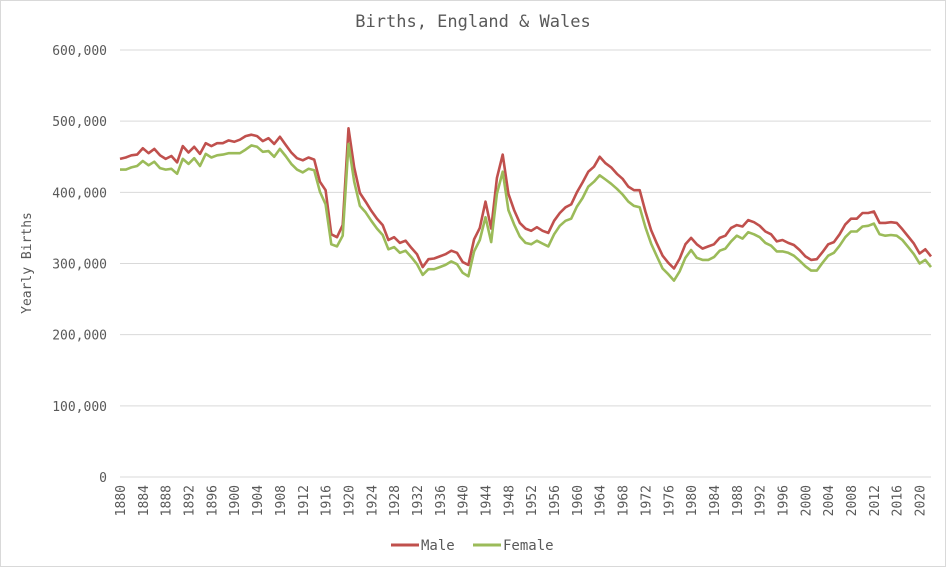  What do you see at coordinates (27, 263) in the screenshot?
I see `y-axis-label: Yearly Births` at bounding box center [27, 263].